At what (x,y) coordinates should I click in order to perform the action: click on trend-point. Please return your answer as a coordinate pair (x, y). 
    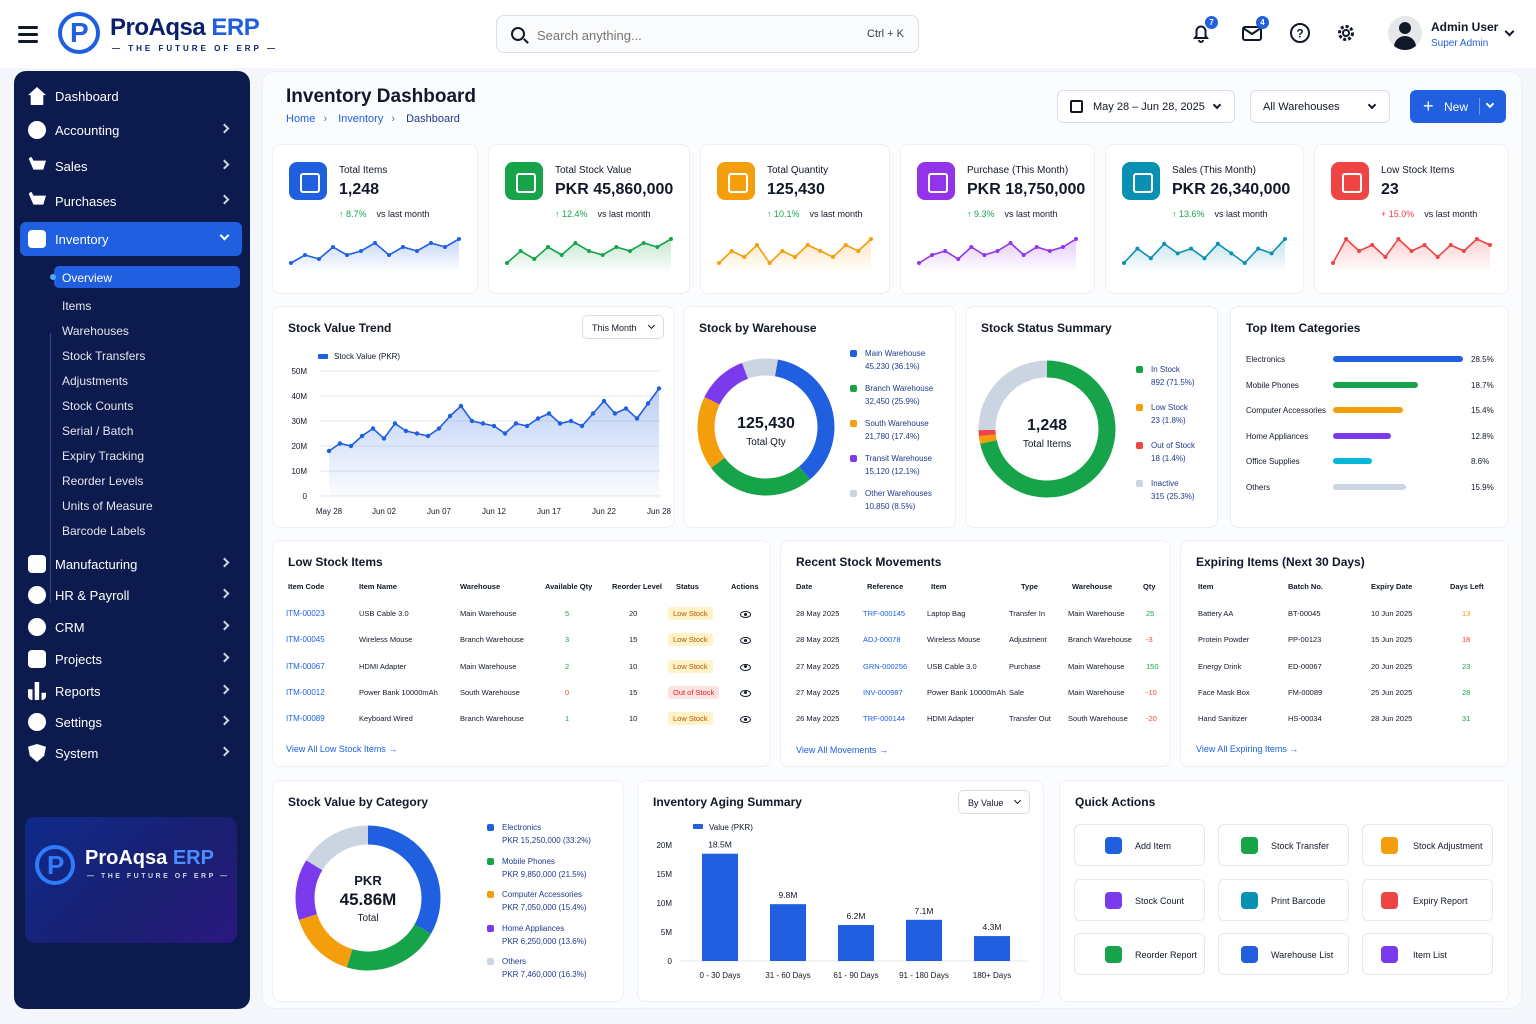
    Looking at the image, I should click on (417, 433).